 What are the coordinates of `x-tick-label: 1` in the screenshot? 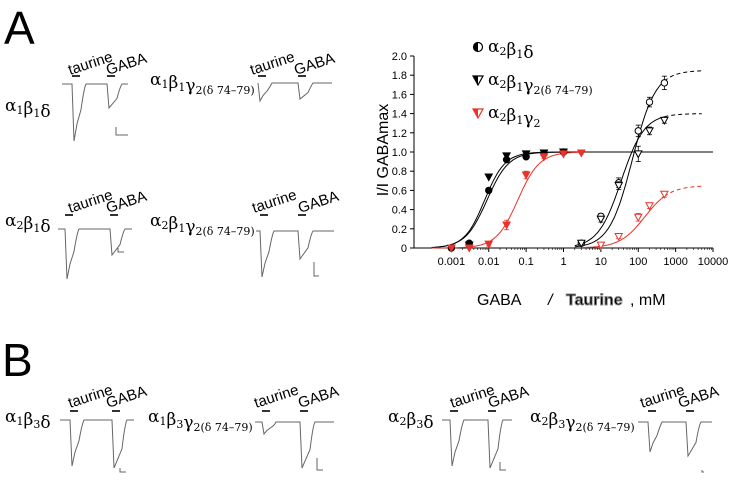 It's located at (563, 262).